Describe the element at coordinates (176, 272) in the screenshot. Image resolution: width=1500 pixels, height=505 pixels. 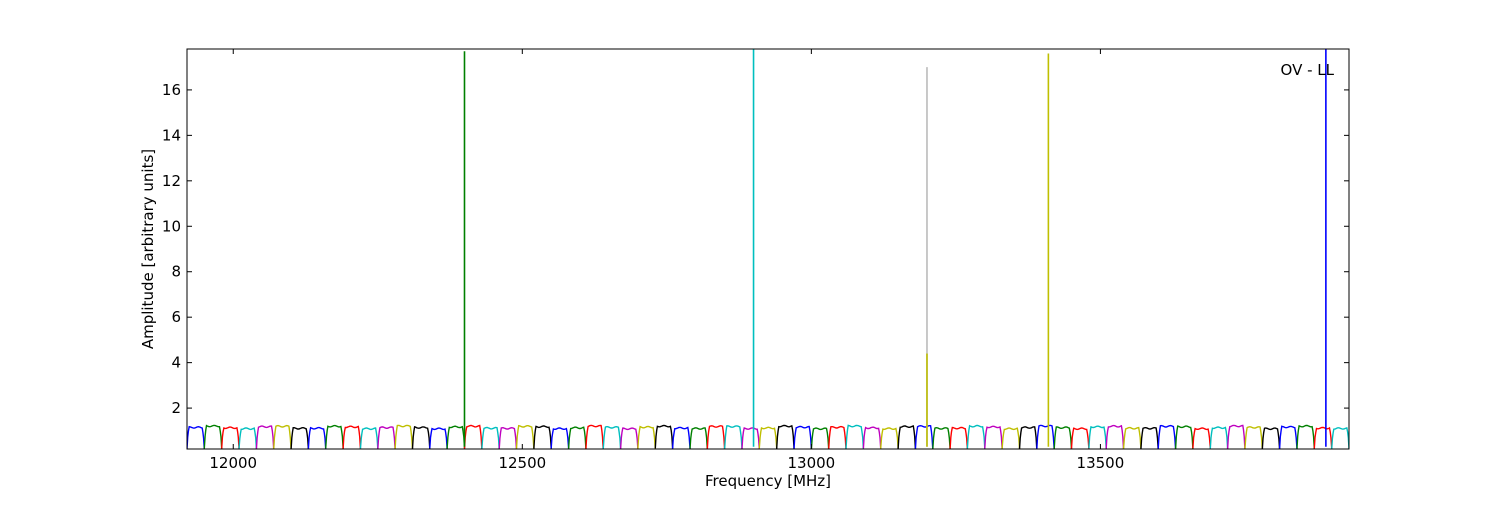
I see `y-tick-label: 8` at that location.